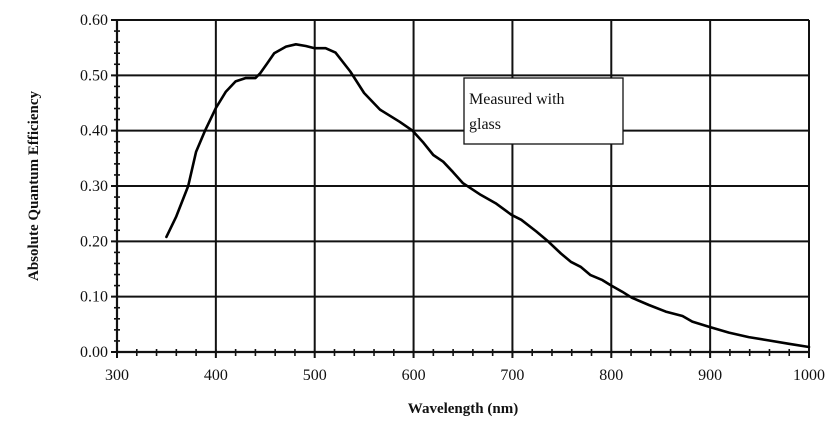  What do you see at coordinates (94, 241) in the screenshot?
I see `y-tick-label: 0.20` at bounding box center [94, 241].